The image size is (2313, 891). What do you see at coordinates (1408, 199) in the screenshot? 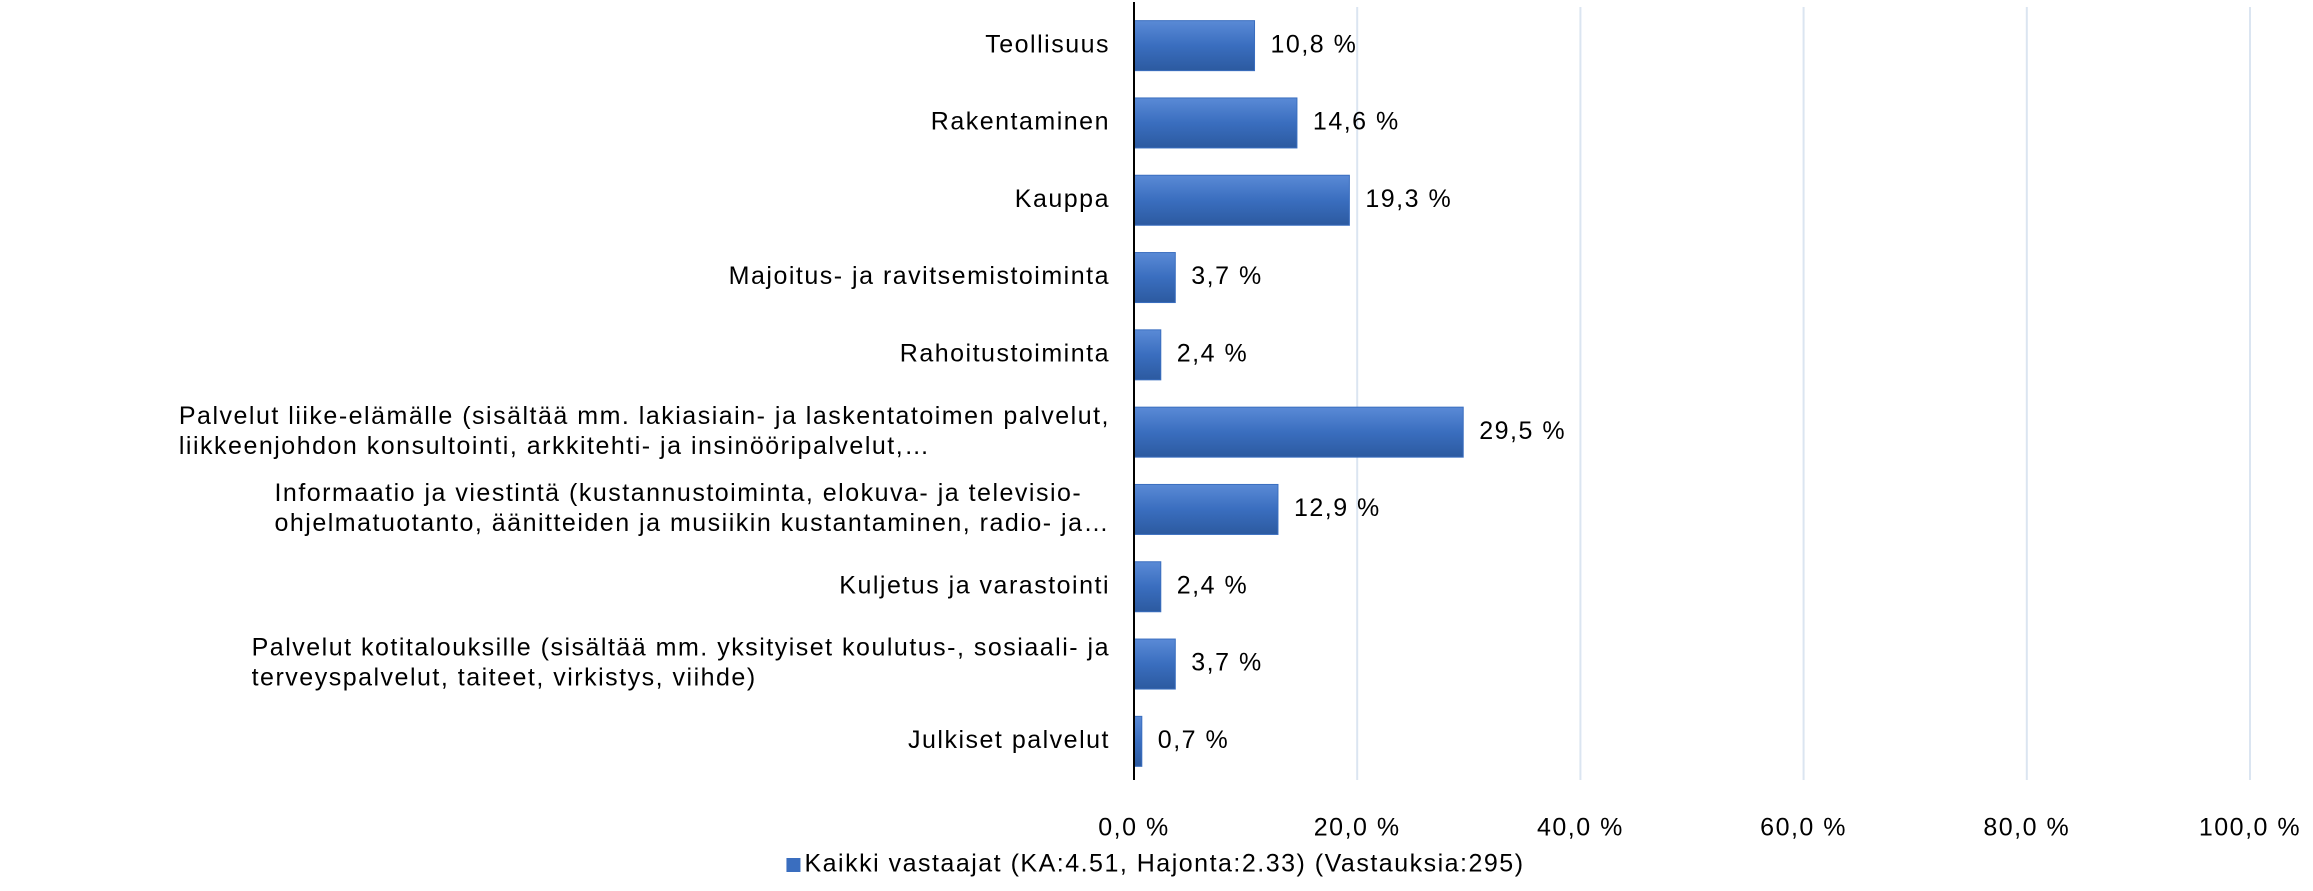
I see `data-label: 19,3 %` at bounding box center [1408, 199].